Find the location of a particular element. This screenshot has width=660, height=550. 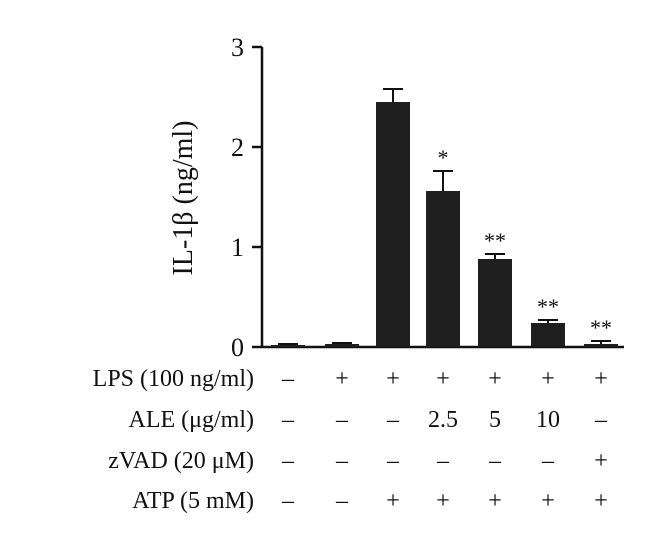

condition-cell: 10 is located at coordinates (548, 420).